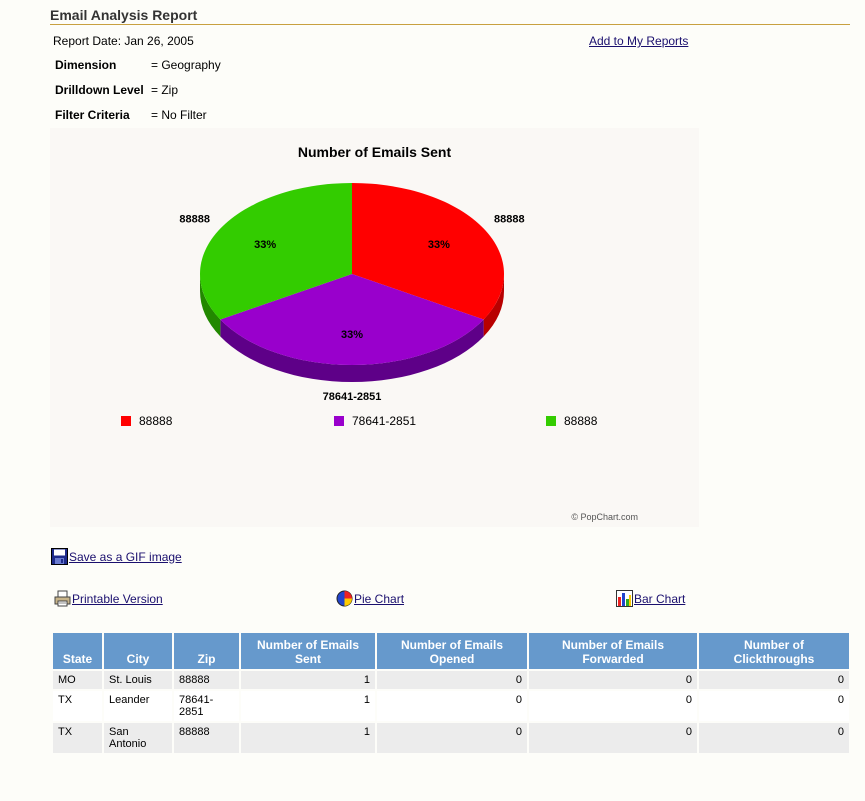 Image resolution: width=865 pixels, height=801 pixels. I want to click on page-title: Email Analysis Report, so click(450, 16).